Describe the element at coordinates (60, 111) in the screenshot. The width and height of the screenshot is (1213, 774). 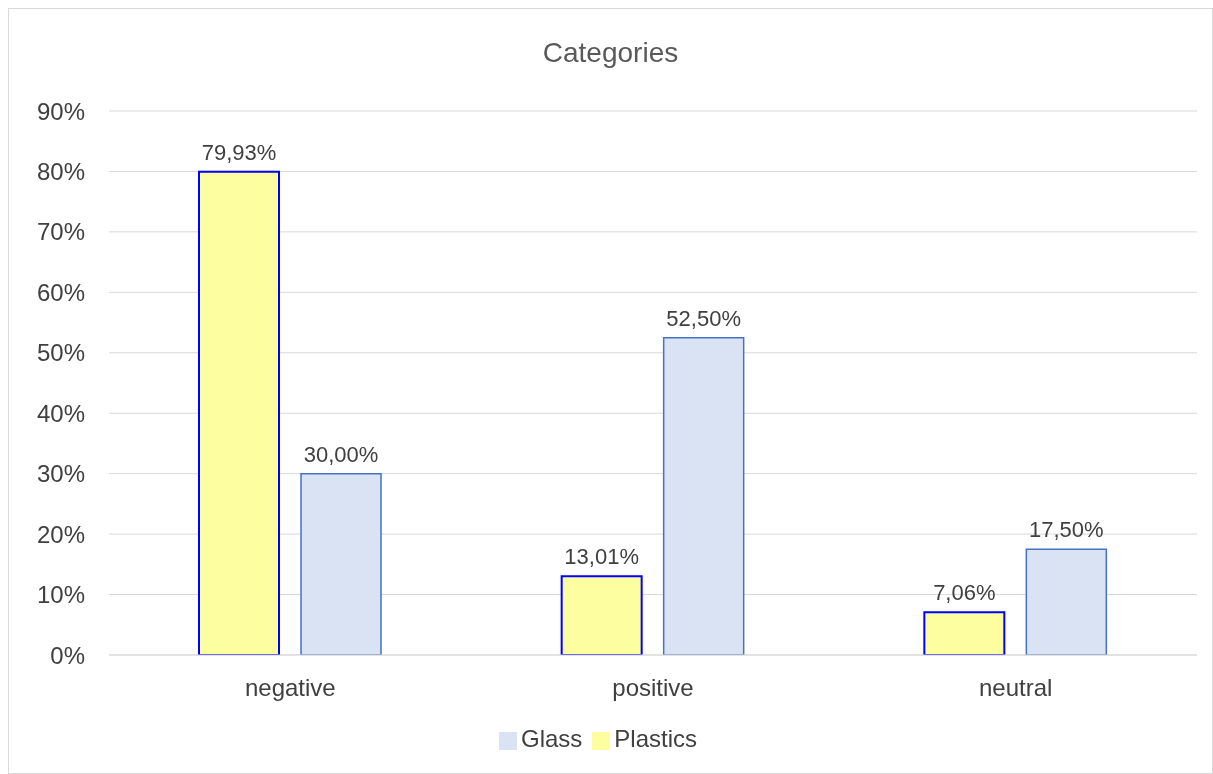
I see `y-tick-label: 90%` at that location.